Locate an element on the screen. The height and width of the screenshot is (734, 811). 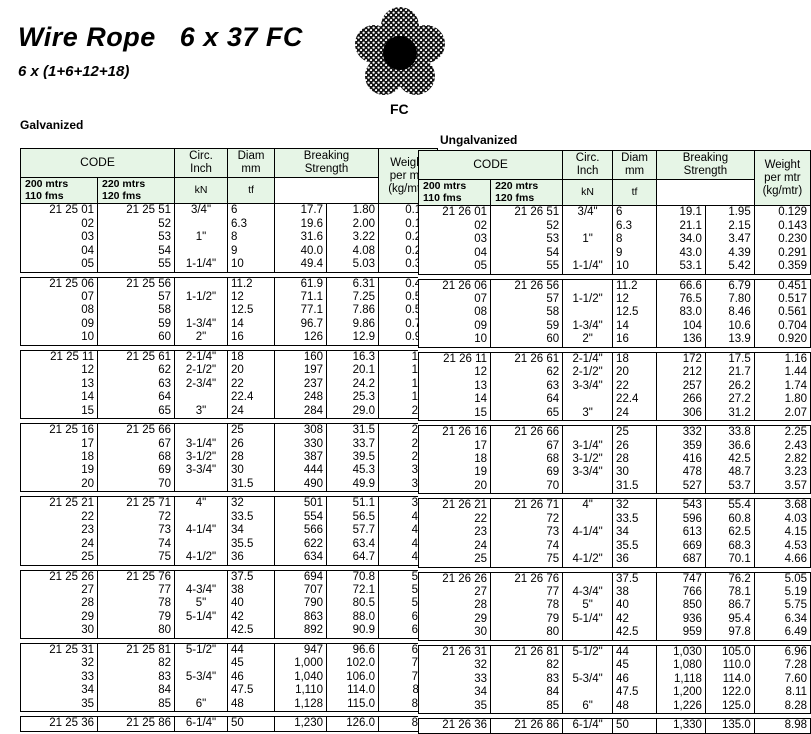
cell-breaking-tf: 126.0 is located at coordinates (352, 724).